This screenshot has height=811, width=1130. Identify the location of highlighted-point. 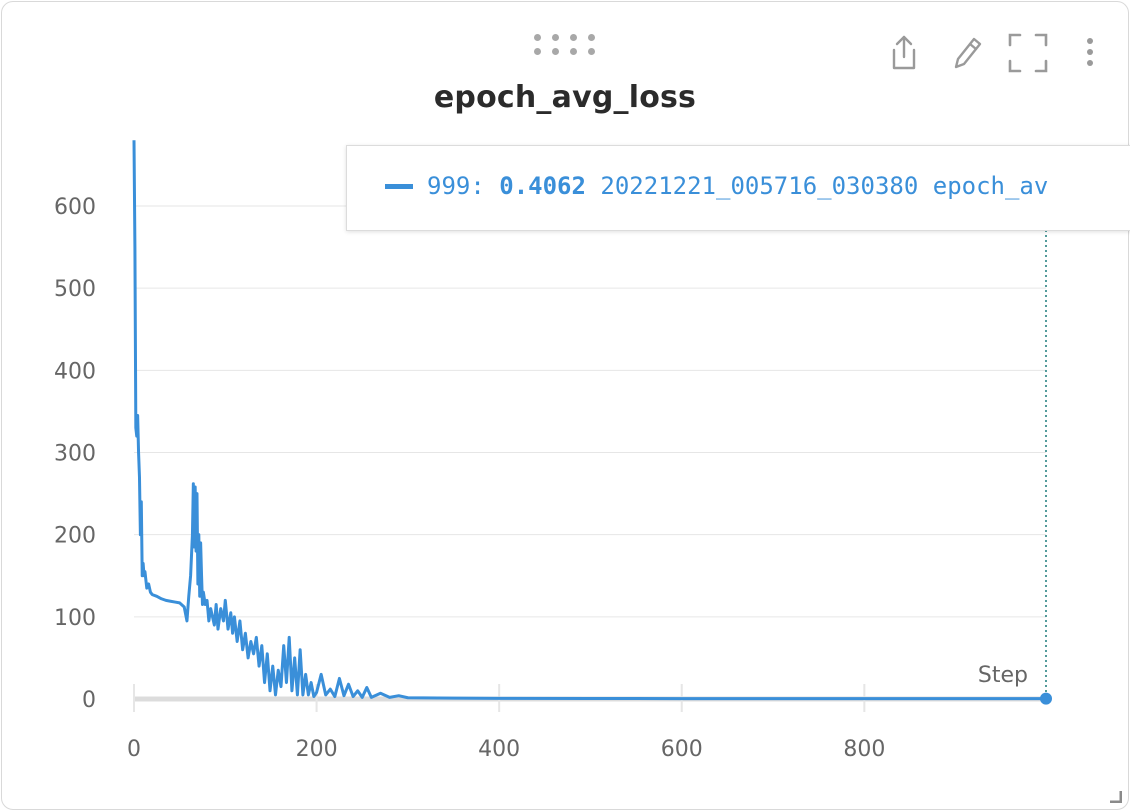
(1046, 698).